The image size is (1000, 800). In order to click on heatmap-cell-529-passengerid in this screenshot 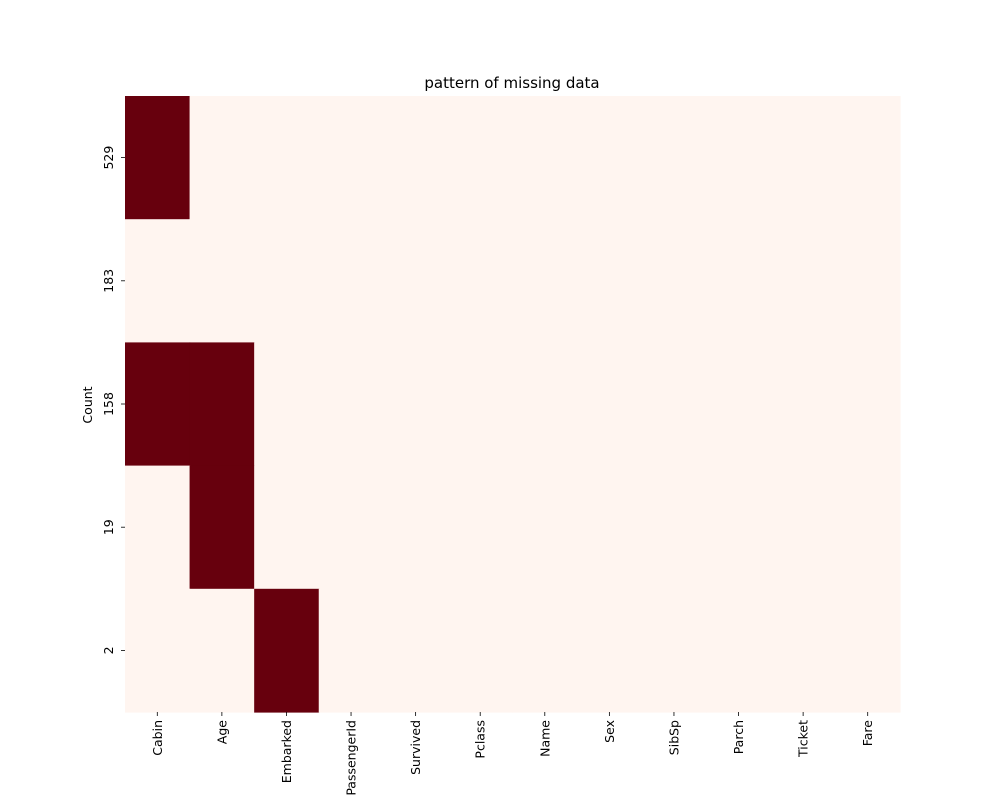, I will do `click(351, 158)`.